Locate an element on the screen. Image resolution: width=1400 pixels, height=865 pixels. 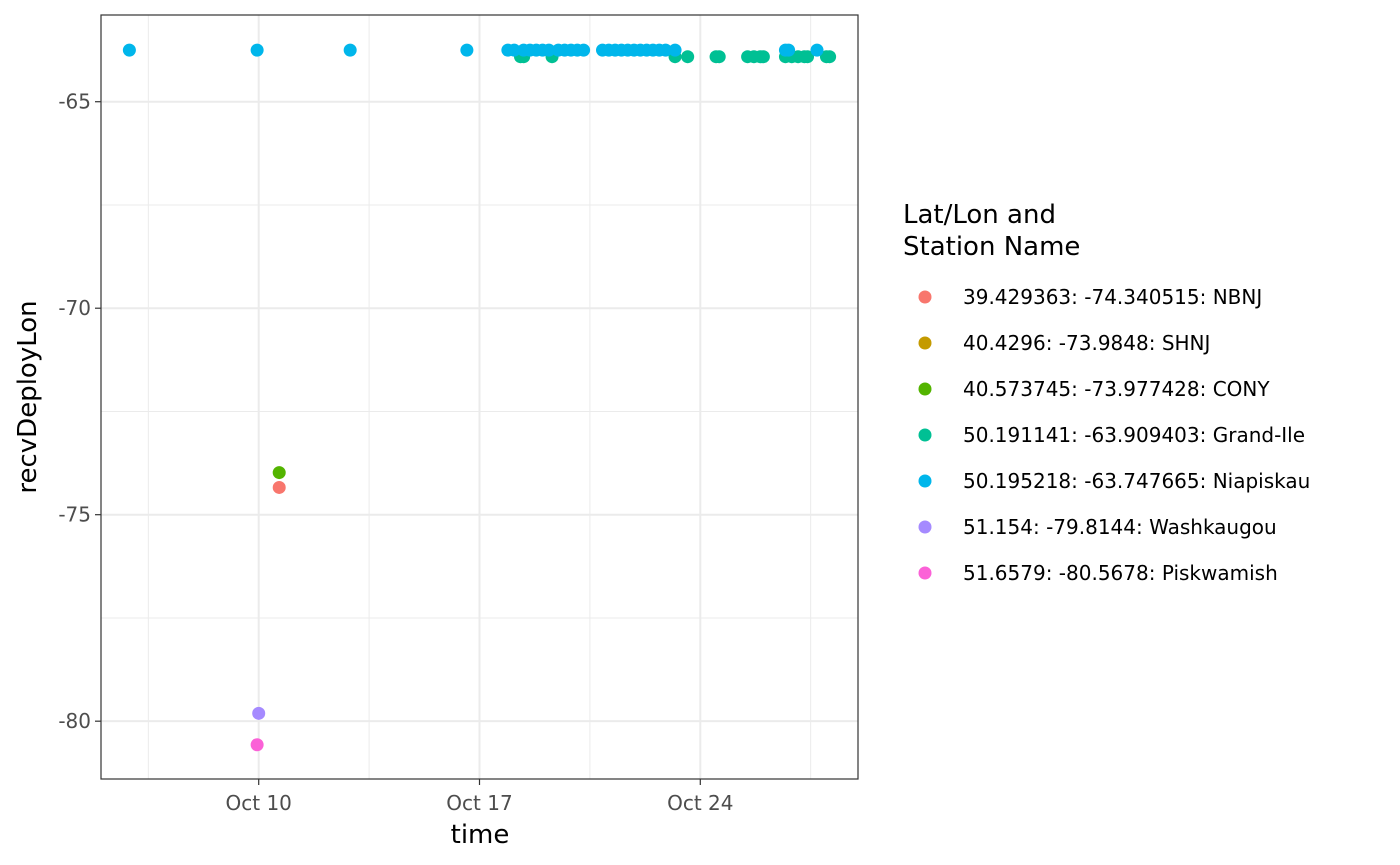
legend-label-2: 40.573745: -73.977428: CONY is located at coordinates (1116, 389).